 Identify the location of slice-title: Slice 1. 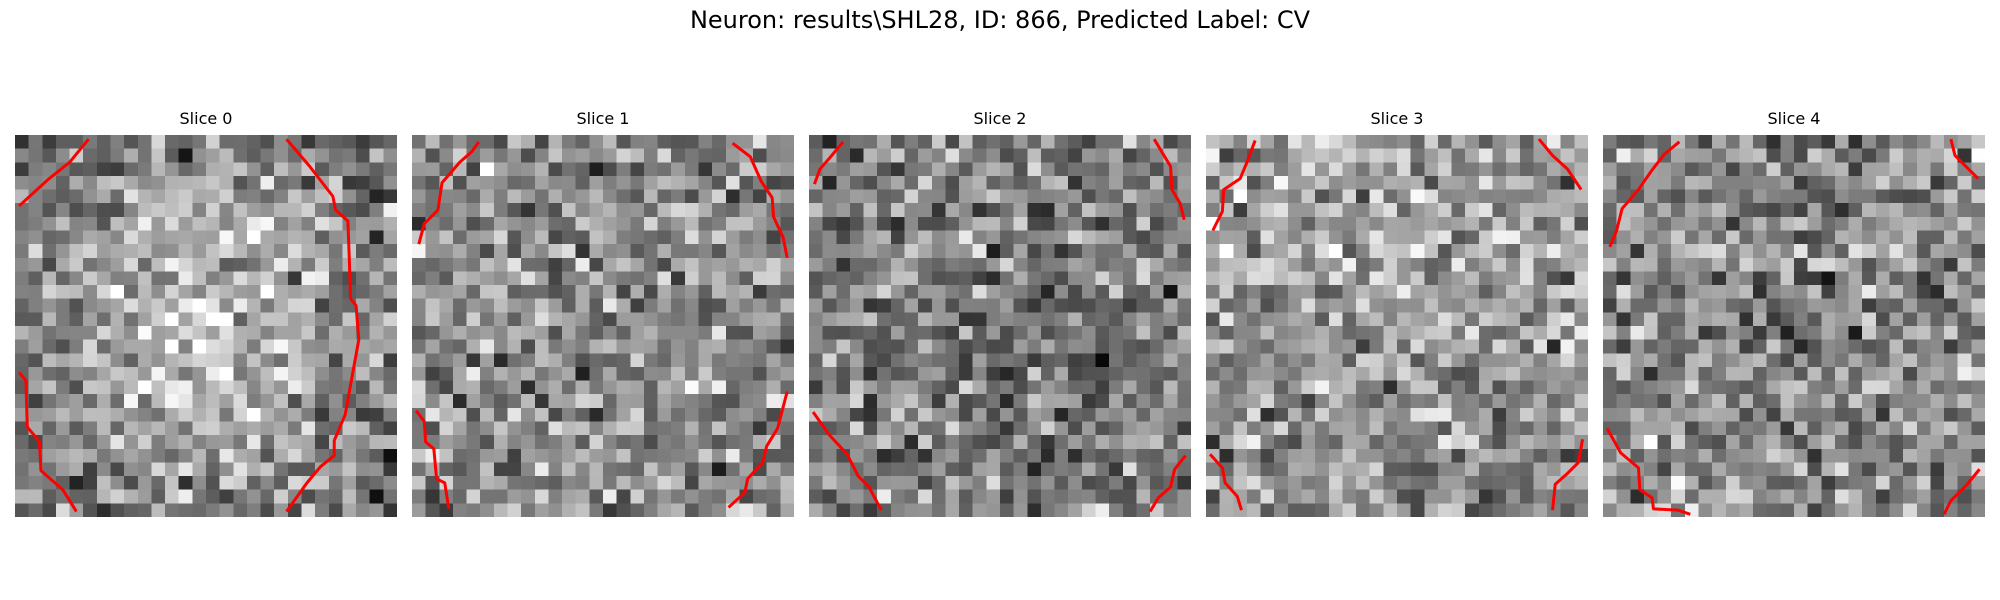
(603, 118).